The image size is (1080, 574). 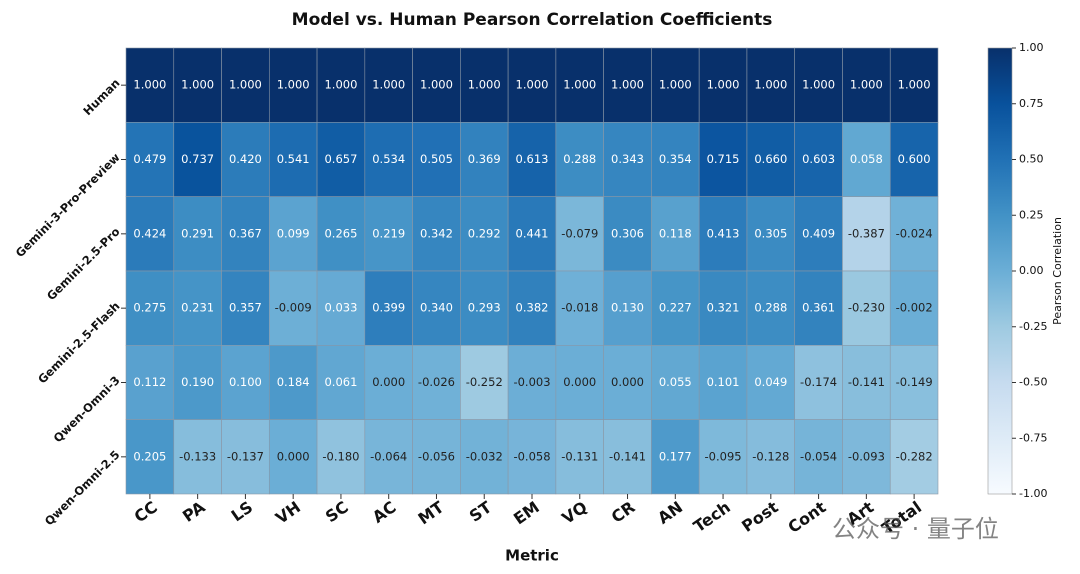 What do you see at coordinates (484, 233) in the screenshot?
I see `cell-label: 0.292` at bounding box center [484, 233].